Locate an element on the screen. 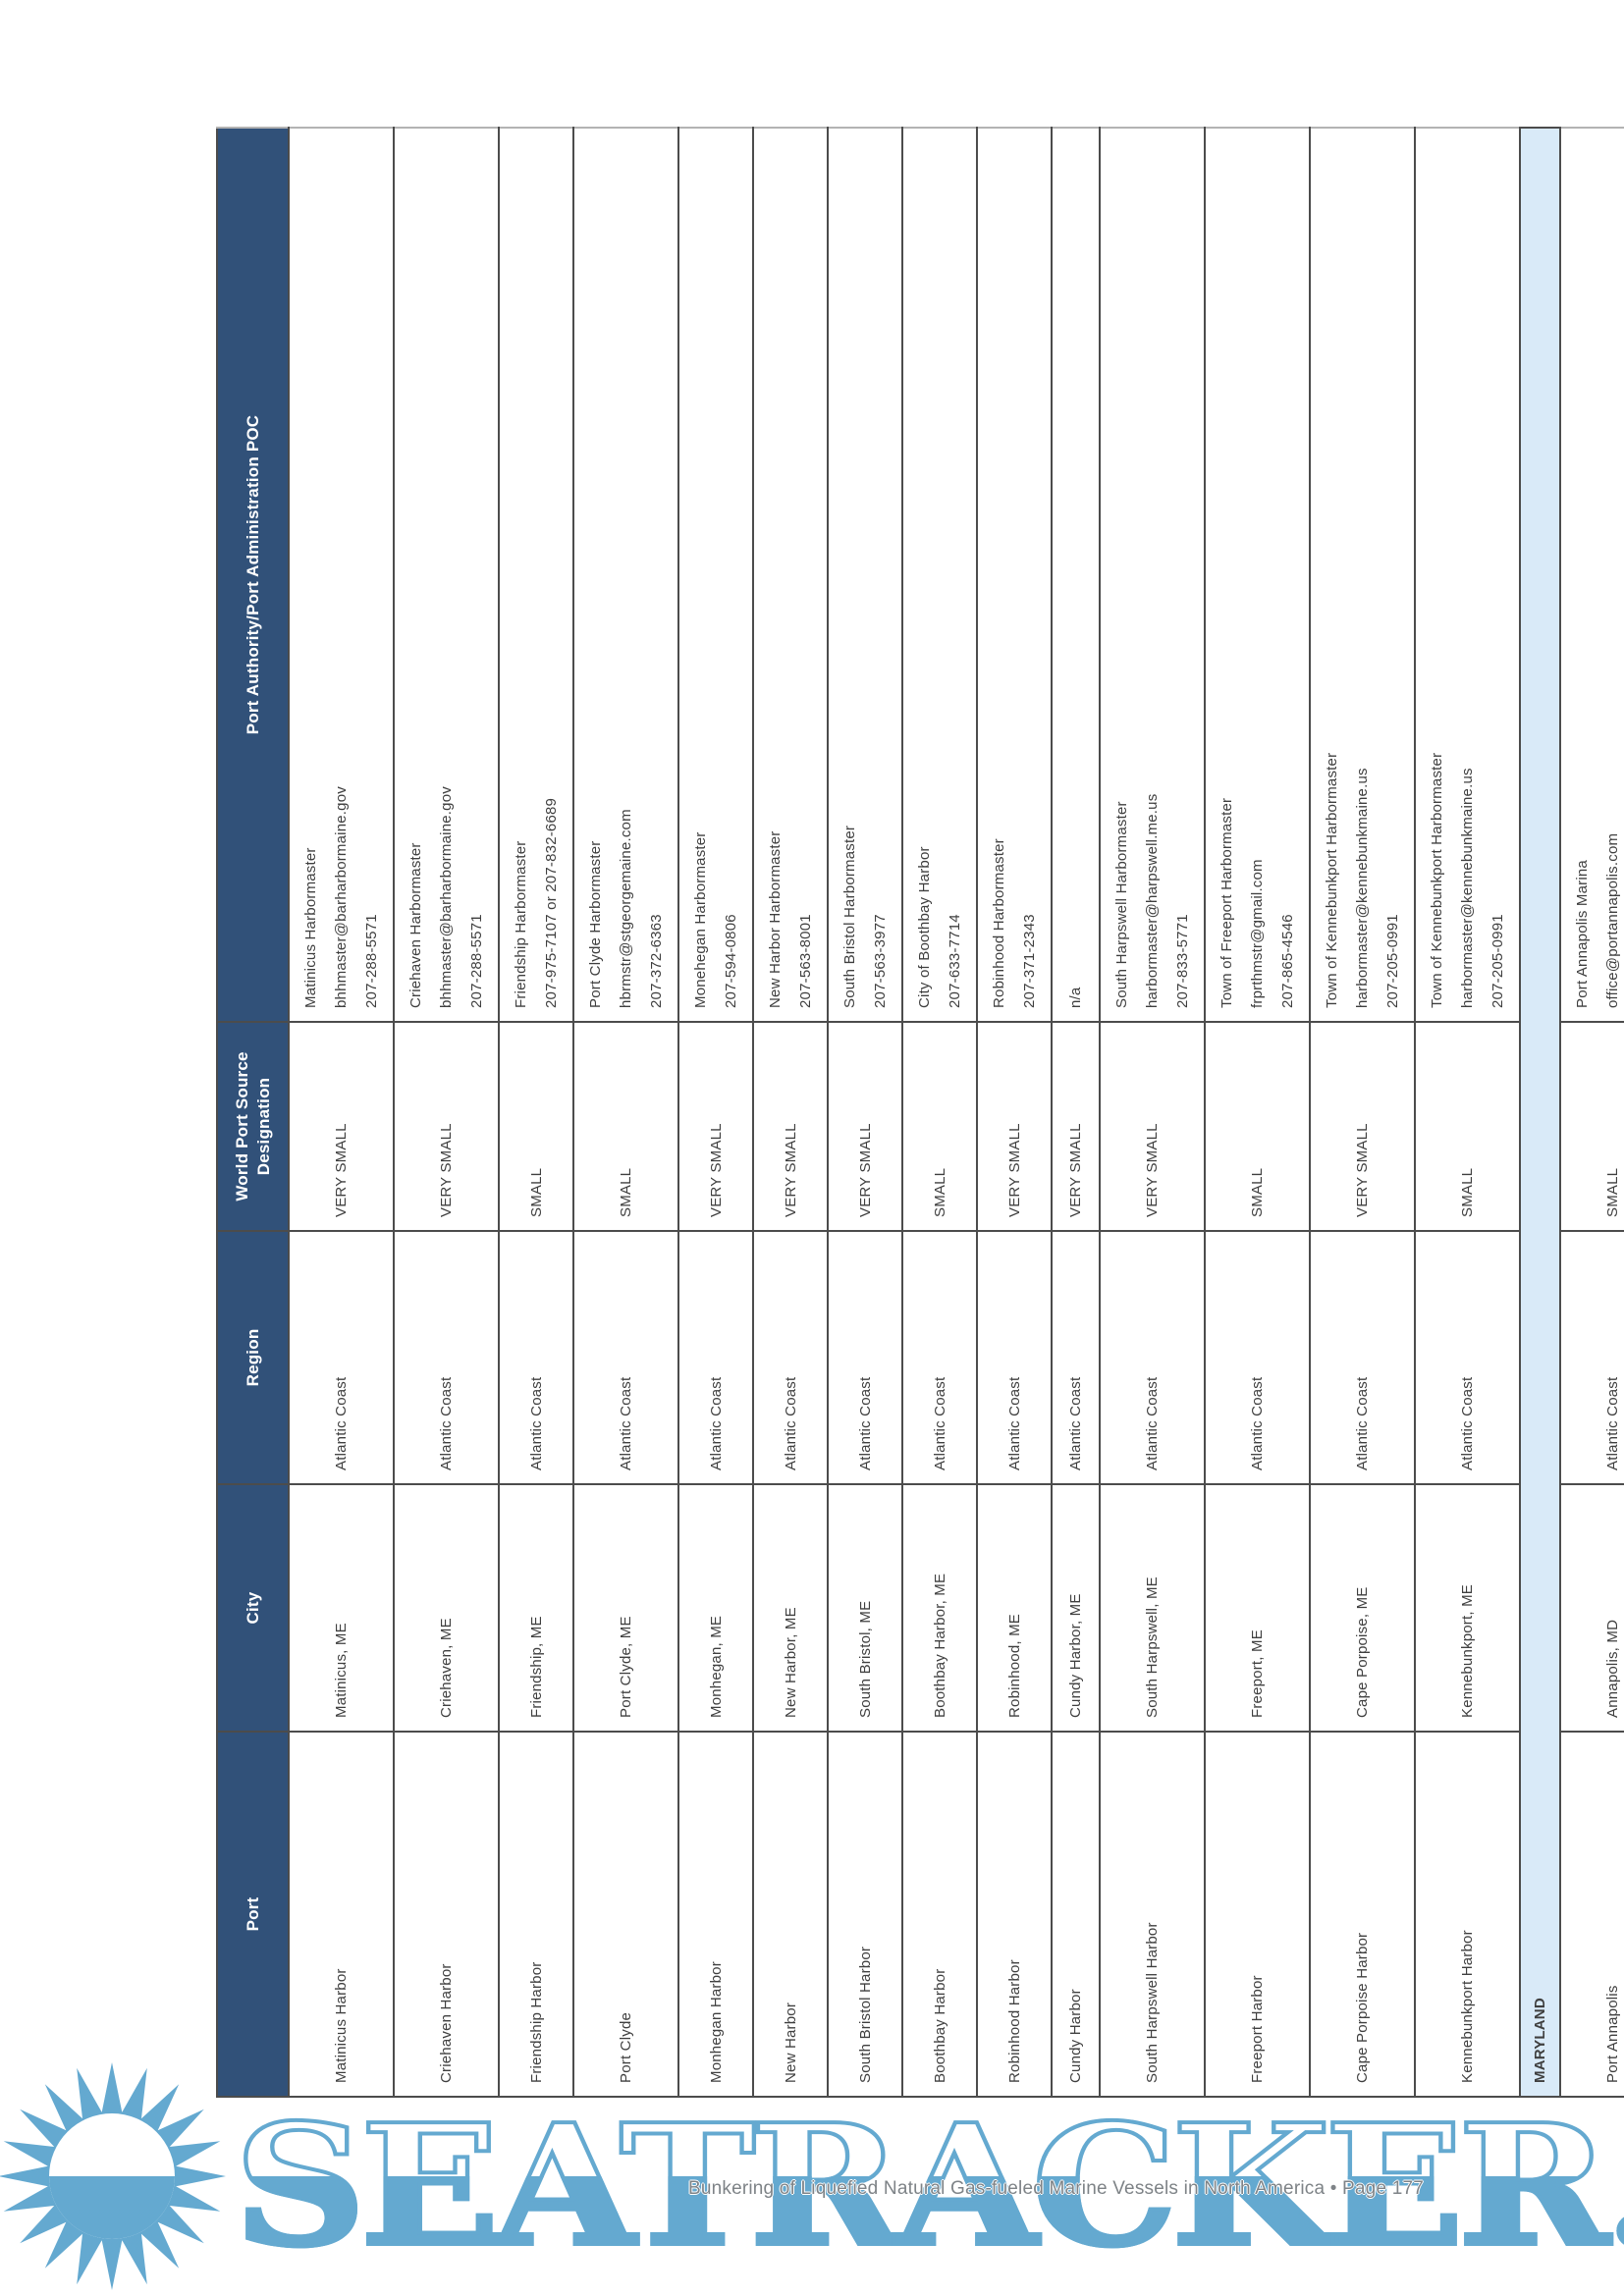 Image resolution: width=1624 pixels, height=2296 pixels. city-cell: Cundy Harbor, ME is located at coordinates (1076, 1608).